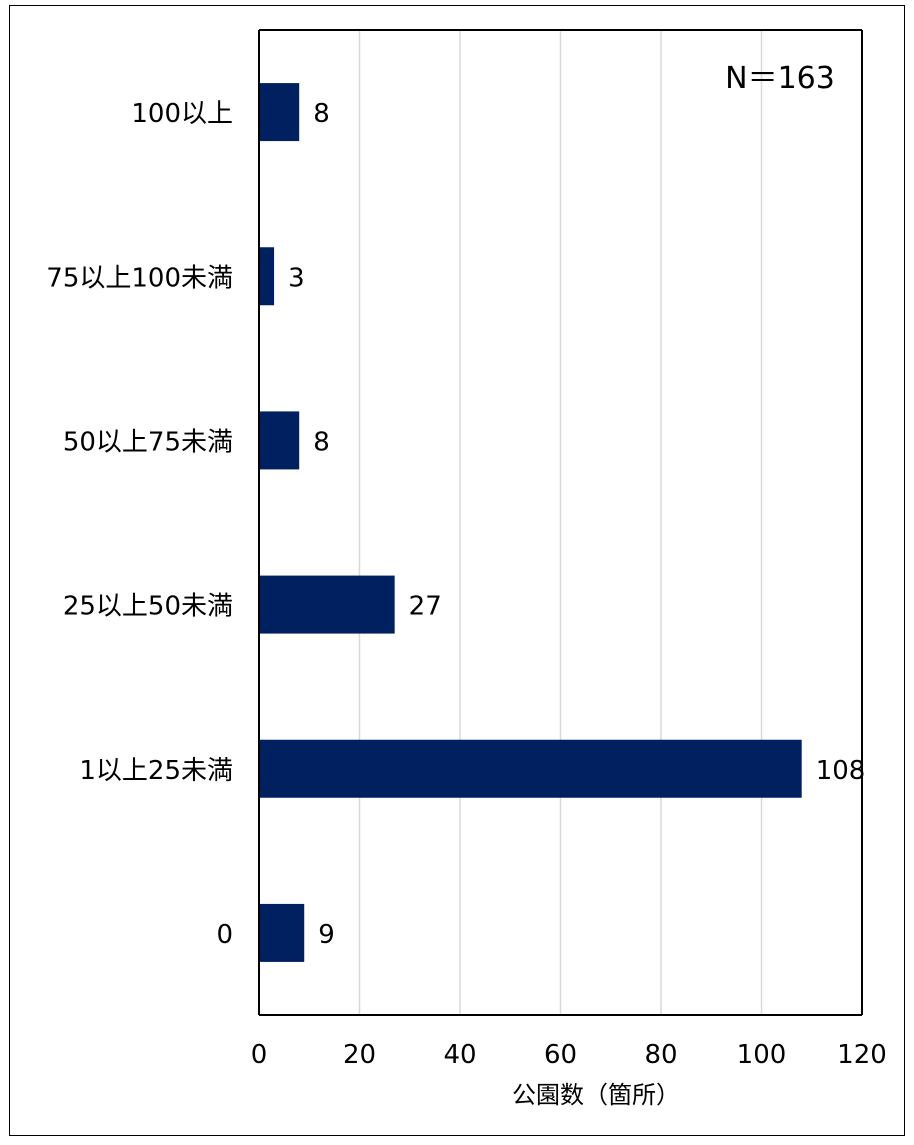 The height and width of the screenshot is (1145, 914). I want to click on value-label: 3, so click(296, 278).